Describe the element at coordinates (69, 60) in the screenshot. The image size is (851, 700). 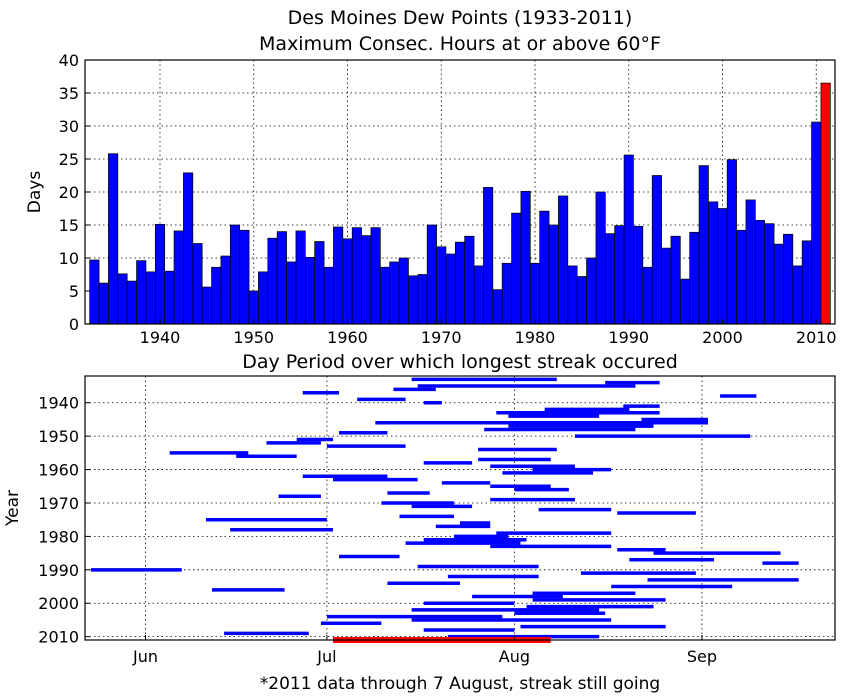
I see `chart1-ytick-label: 40` at that location.